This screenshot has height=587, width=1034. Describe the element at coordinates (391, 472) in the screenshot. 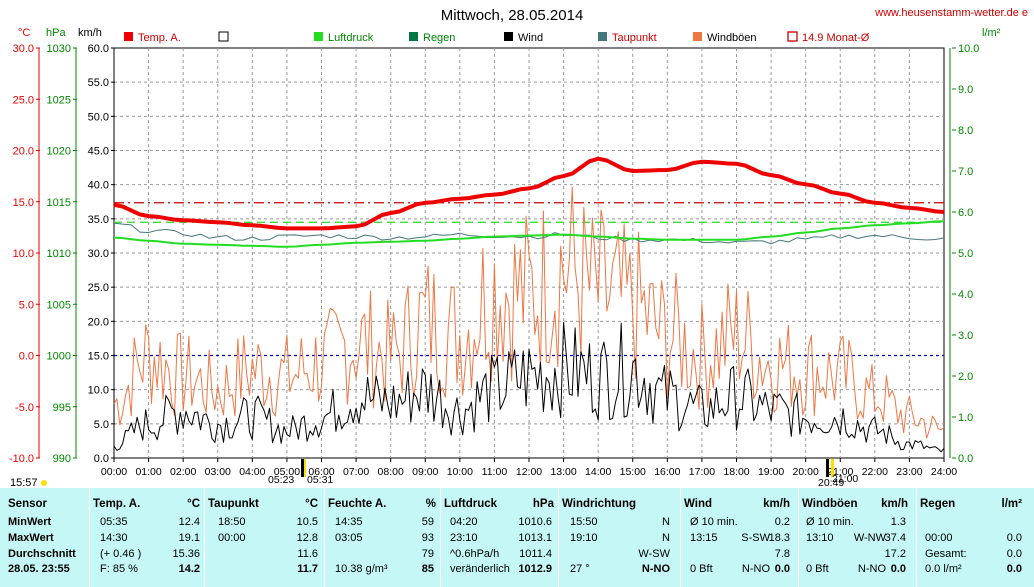

I see `x-tick-label: 08:00` at that location.